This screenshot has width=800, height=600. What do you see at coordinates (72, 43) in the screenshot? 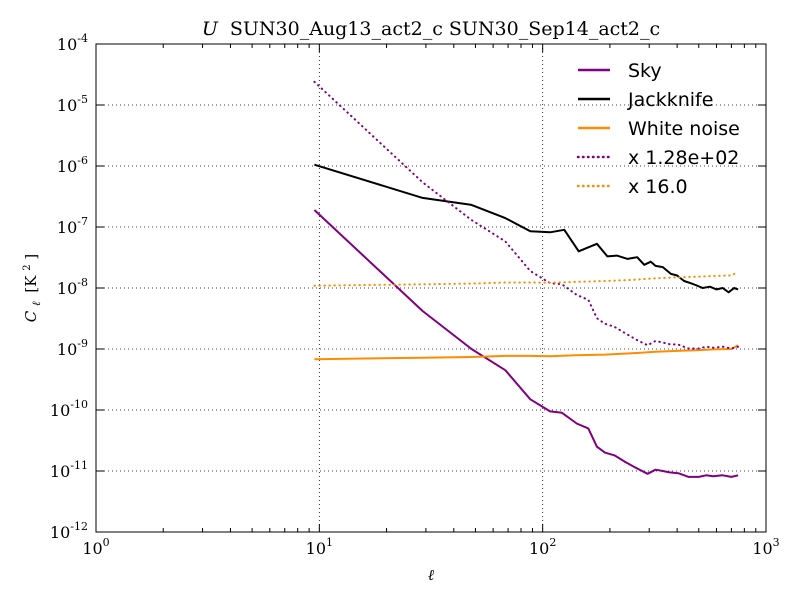
I see `y-tick-label: 10⁻⁴` at bounding box center [72, 43].